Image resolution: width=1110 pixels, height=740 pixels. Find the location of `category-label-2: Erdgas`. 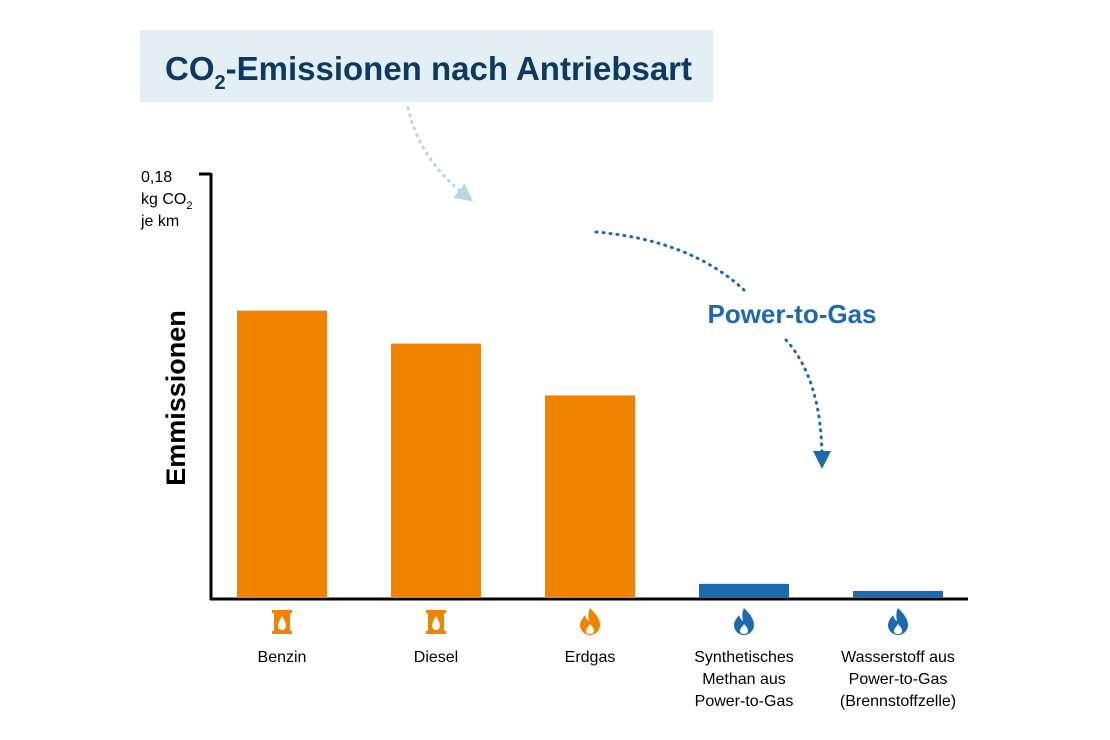

category-label-2: Erdgas is located at coordinates (590, 657).